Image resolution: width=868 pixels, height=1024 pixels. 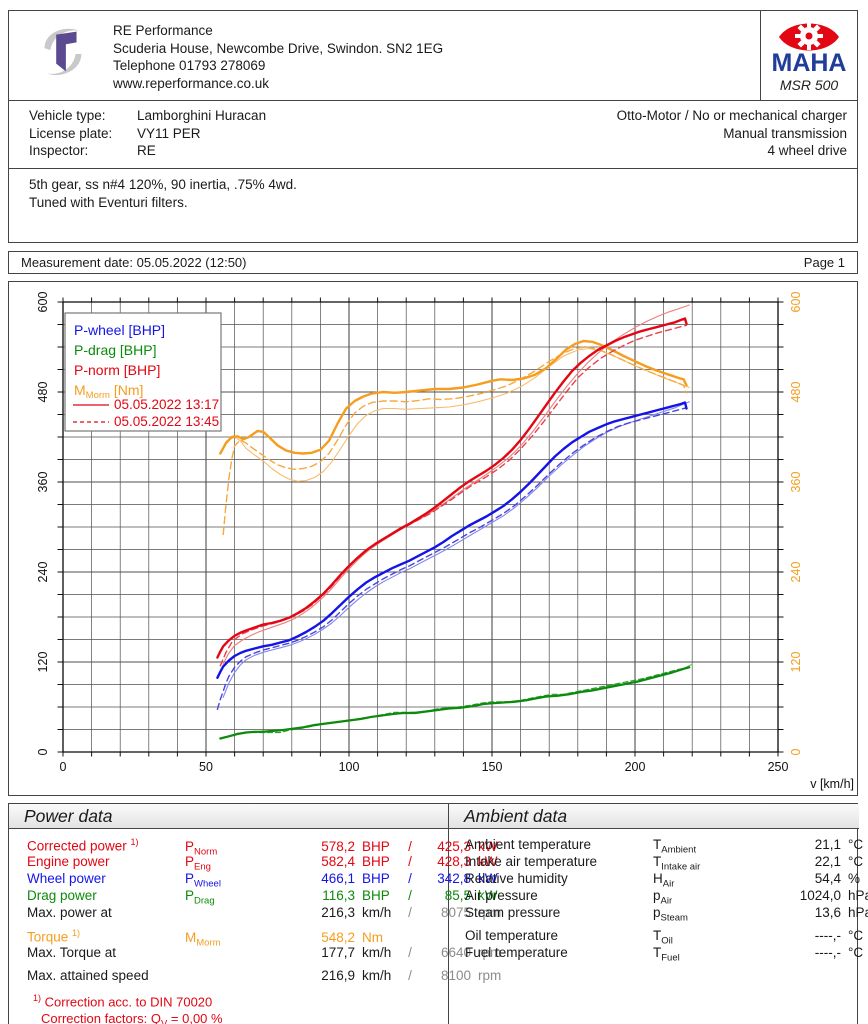 I want to click on row-value-1: 177,7, so click(x=338, y=952).